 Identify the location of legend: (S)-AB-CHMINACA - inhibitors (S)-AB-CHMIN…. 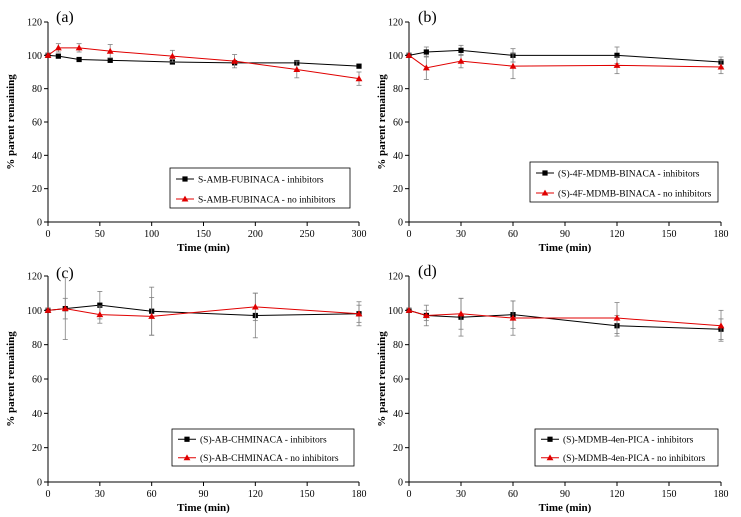
(263, 447).